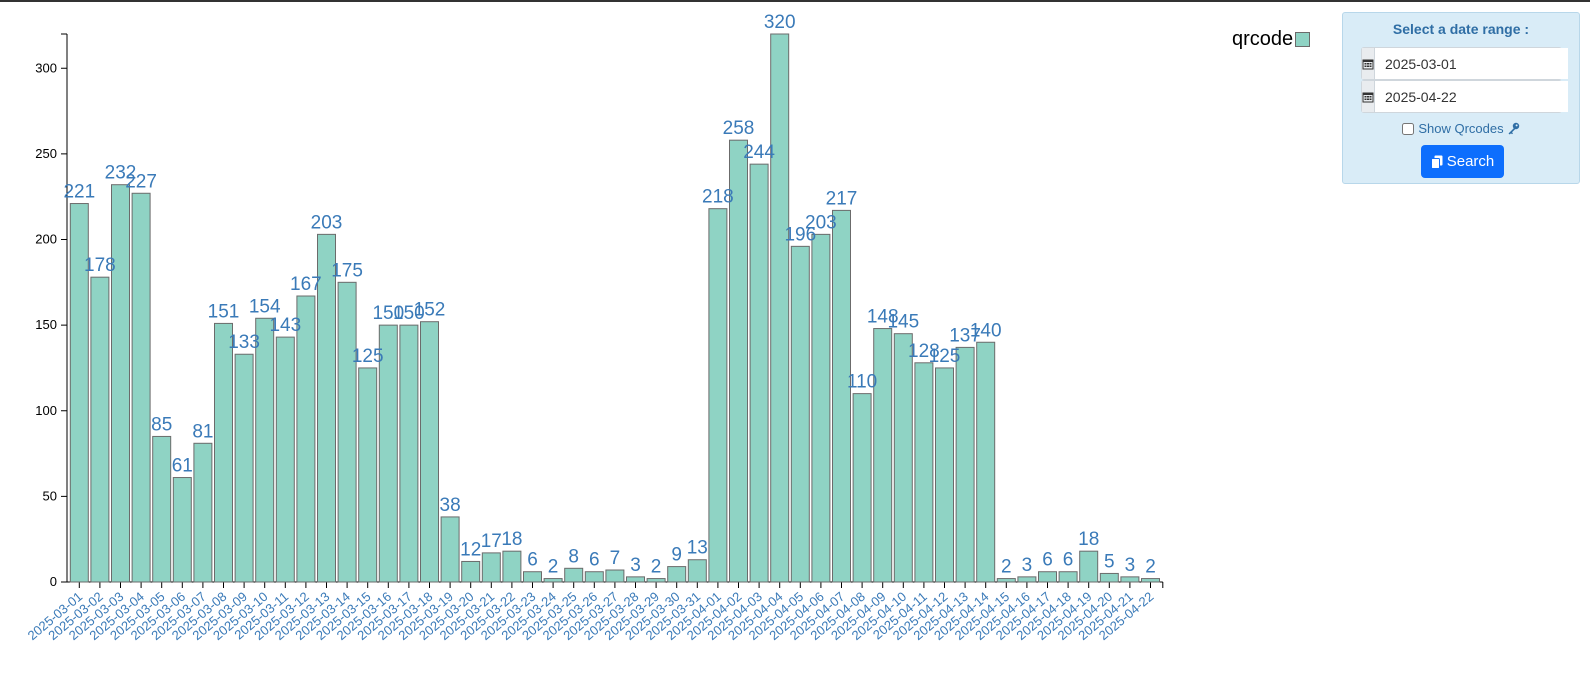 This screenshot has width=1590, height=690. What do you see at coordinates (53, 581) in the screenshot?
I see `y-tick-label: 0` at bounding box center [53, 581].